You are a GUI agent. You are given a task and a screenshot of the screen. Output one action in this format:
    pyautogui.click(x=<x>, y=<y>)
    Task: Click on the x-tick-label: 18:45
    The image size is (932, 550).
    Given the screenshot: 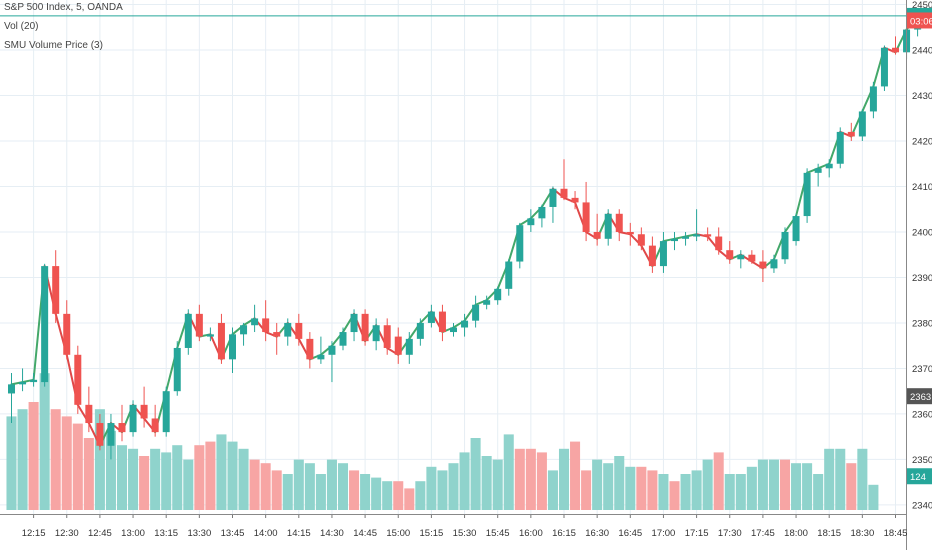 What is the action you would take?
    pyautogui.click(x=896, y=533)
    